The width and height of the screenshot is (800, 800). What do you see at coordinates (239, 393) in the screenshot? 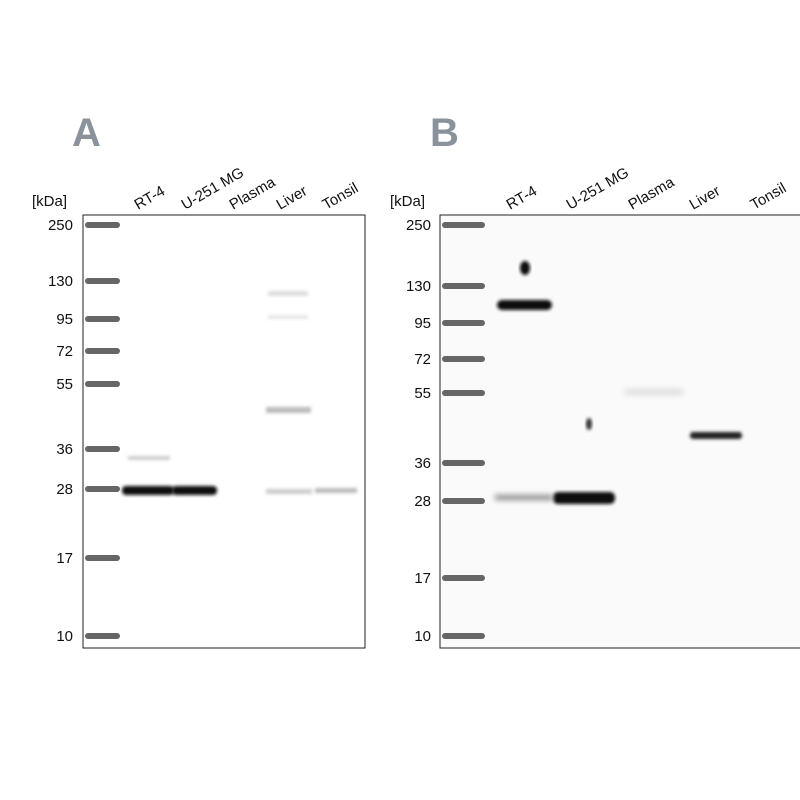
I see `bands-a` at bounding box center [239, 393].